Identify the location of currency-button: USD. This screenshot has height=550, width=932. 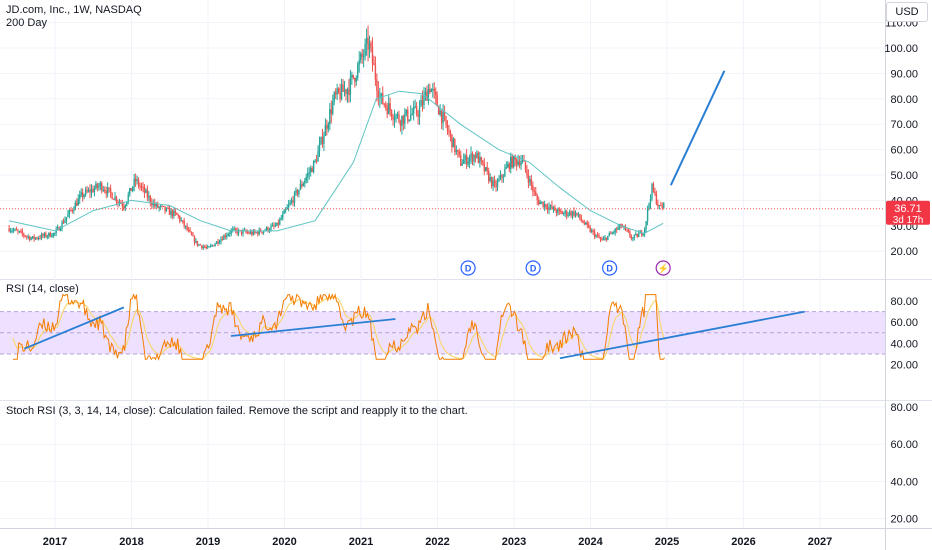
(907, 12).